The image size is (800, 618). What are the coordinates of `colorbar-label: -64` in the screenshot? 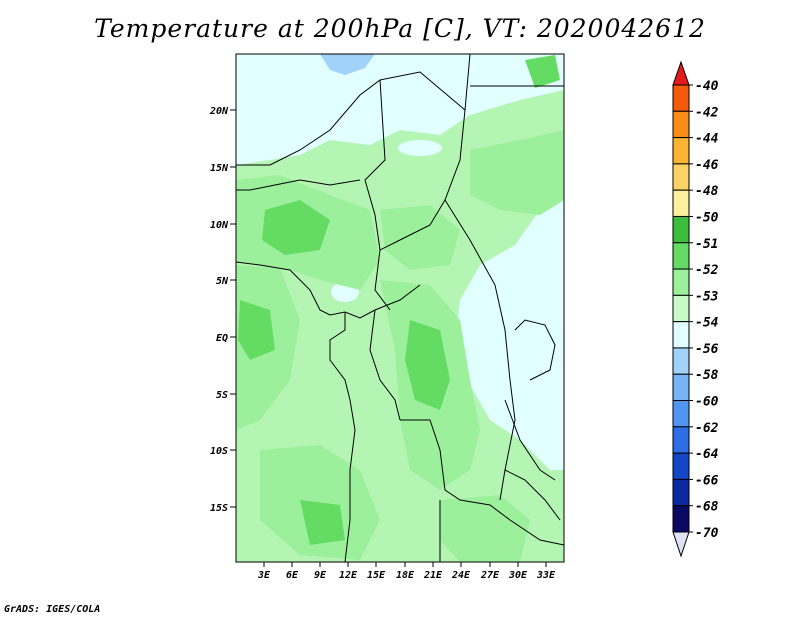 It's located at (707, 454).